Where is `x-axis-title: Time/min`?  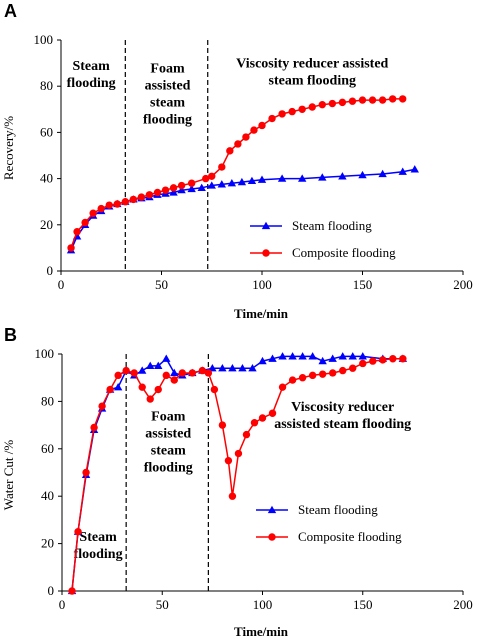
x-axis-title: Time/min is located at coordinates (261, 313).